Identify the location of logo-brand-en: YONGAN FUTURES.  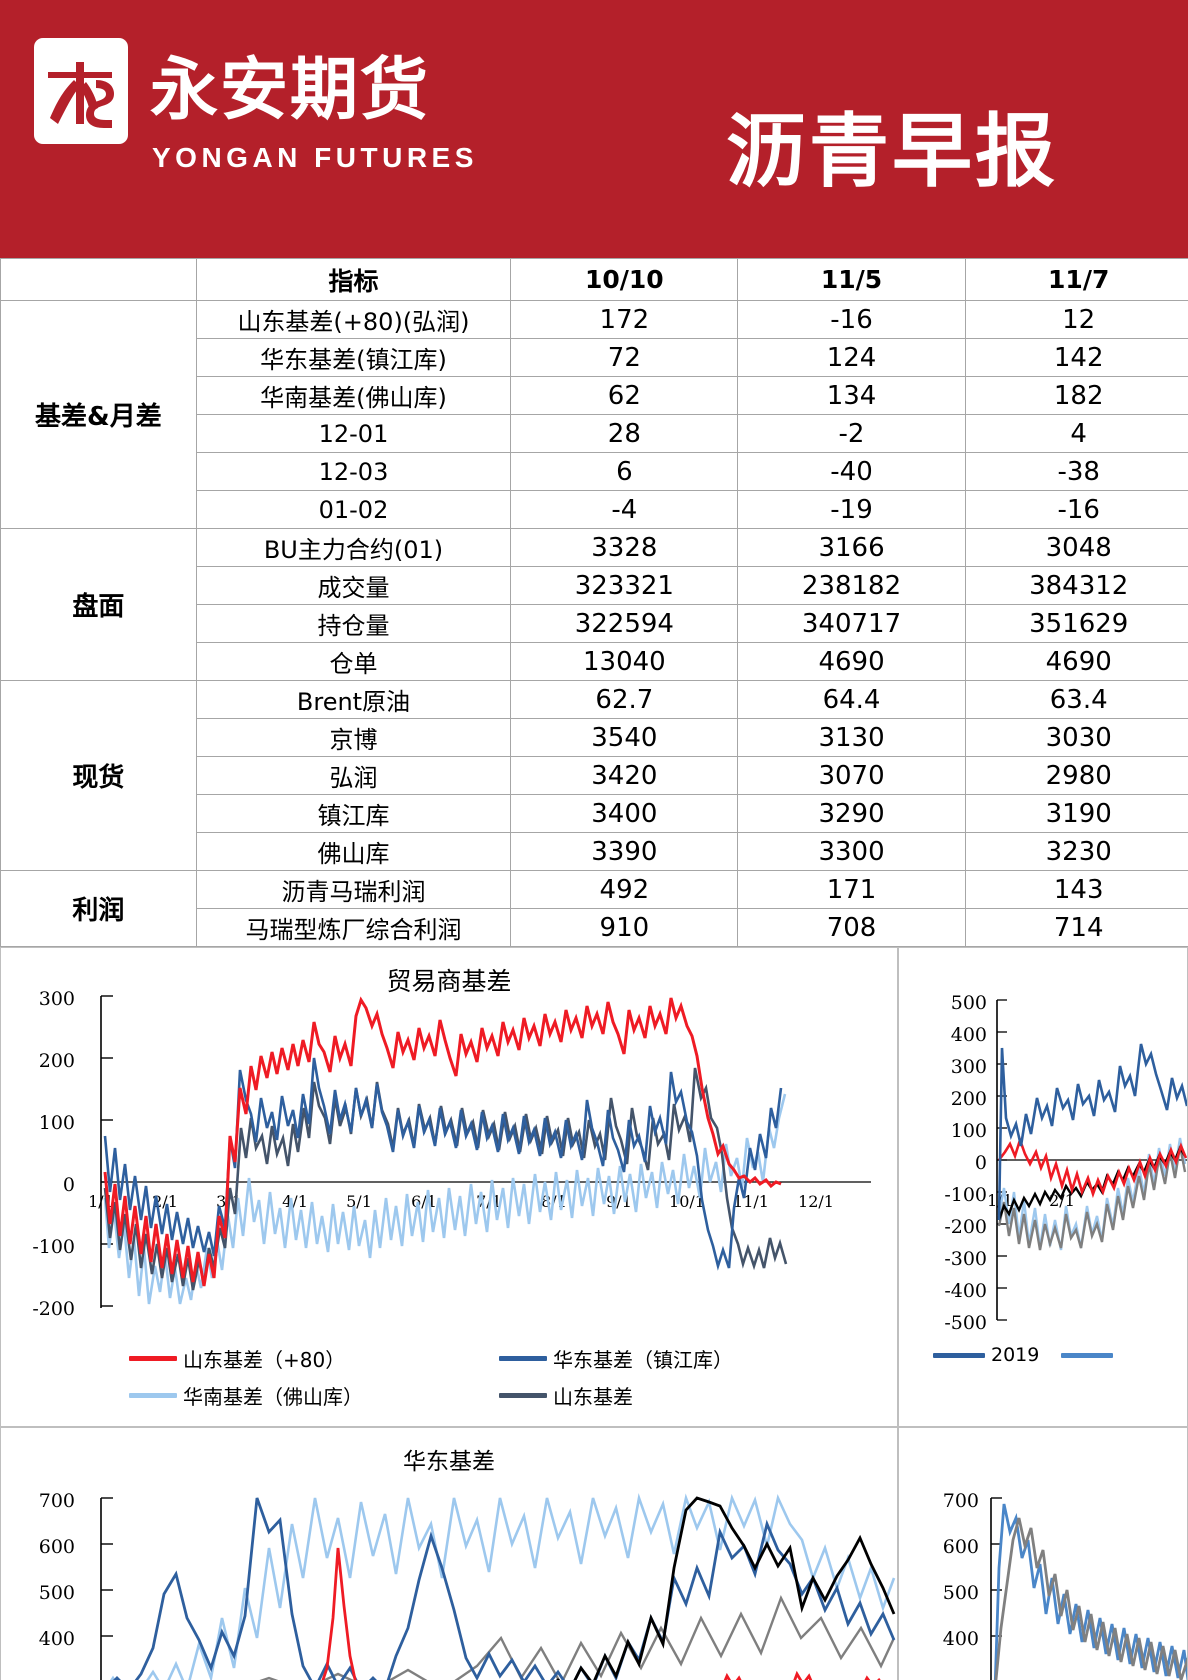
(315, 157).